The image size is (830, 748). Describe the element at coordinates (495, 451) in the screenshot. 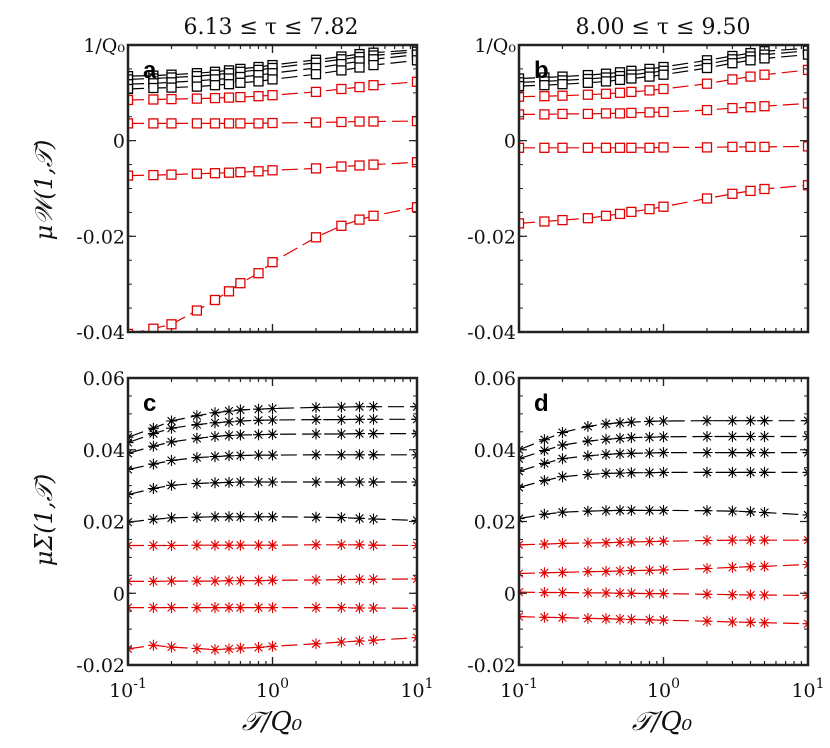

I see `y-tick-label: 0.04` at that location.